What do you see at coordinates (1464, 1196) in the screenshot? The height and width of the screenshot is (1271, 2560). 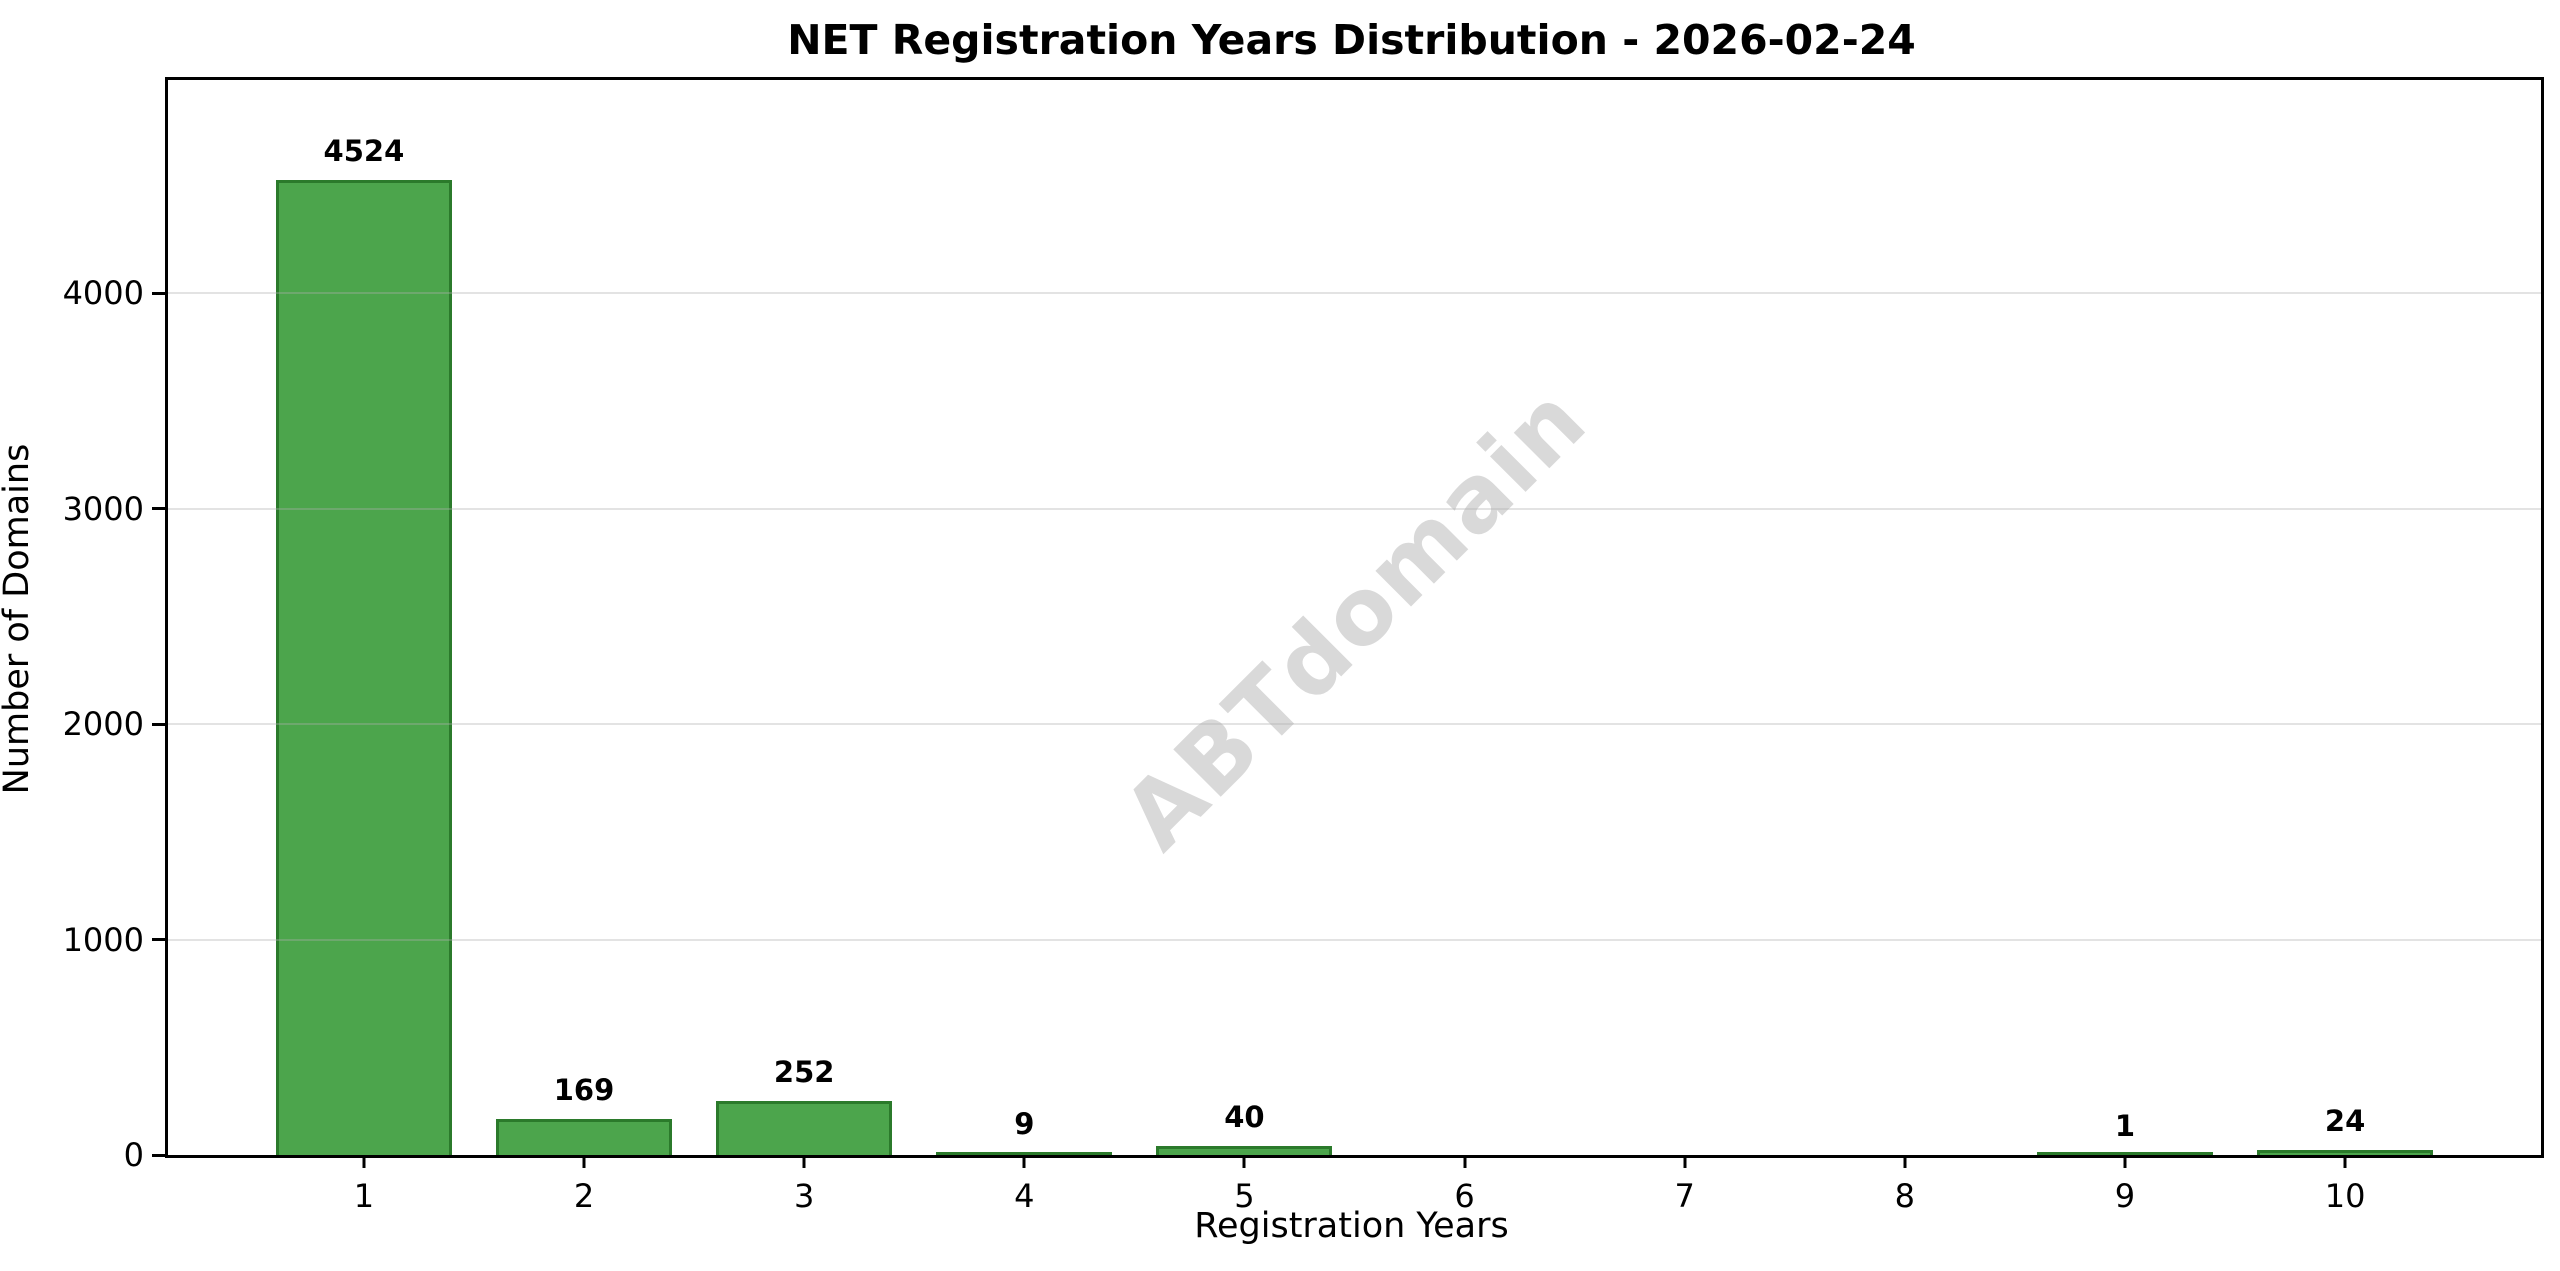 I see `x-tick-label: 6` at bounding box center [1464, 1196].